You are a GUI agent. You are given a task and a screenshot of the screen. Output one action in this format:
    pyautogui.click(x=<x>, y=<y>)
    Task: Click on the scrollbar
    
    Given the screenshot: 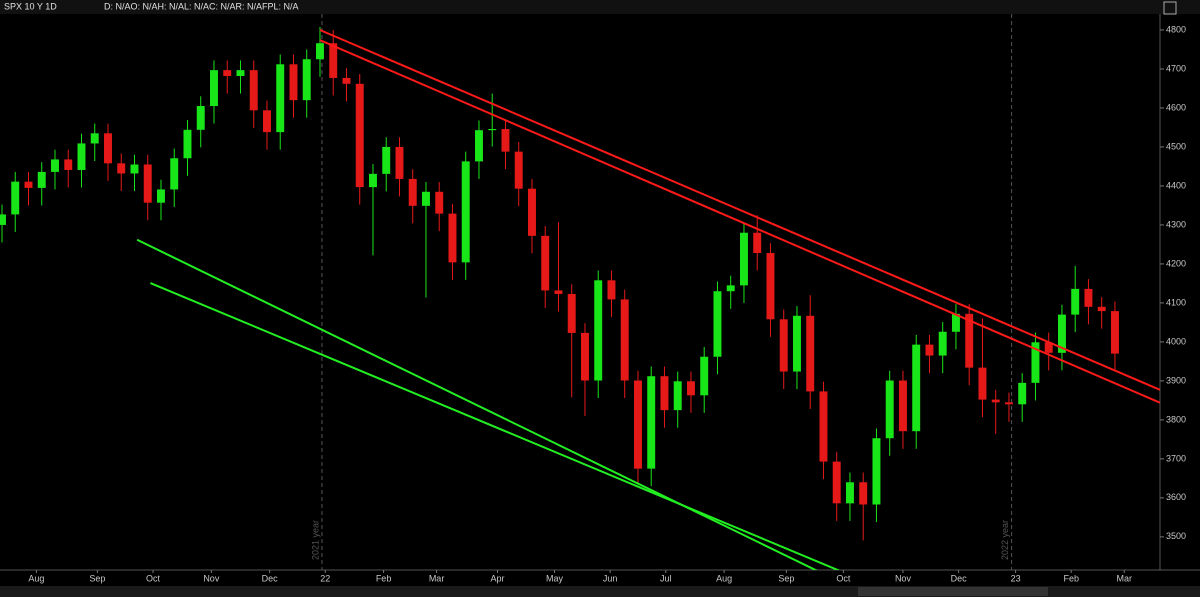 What is the action you would take?
    pyautogui.click(x=600, y=591)
    